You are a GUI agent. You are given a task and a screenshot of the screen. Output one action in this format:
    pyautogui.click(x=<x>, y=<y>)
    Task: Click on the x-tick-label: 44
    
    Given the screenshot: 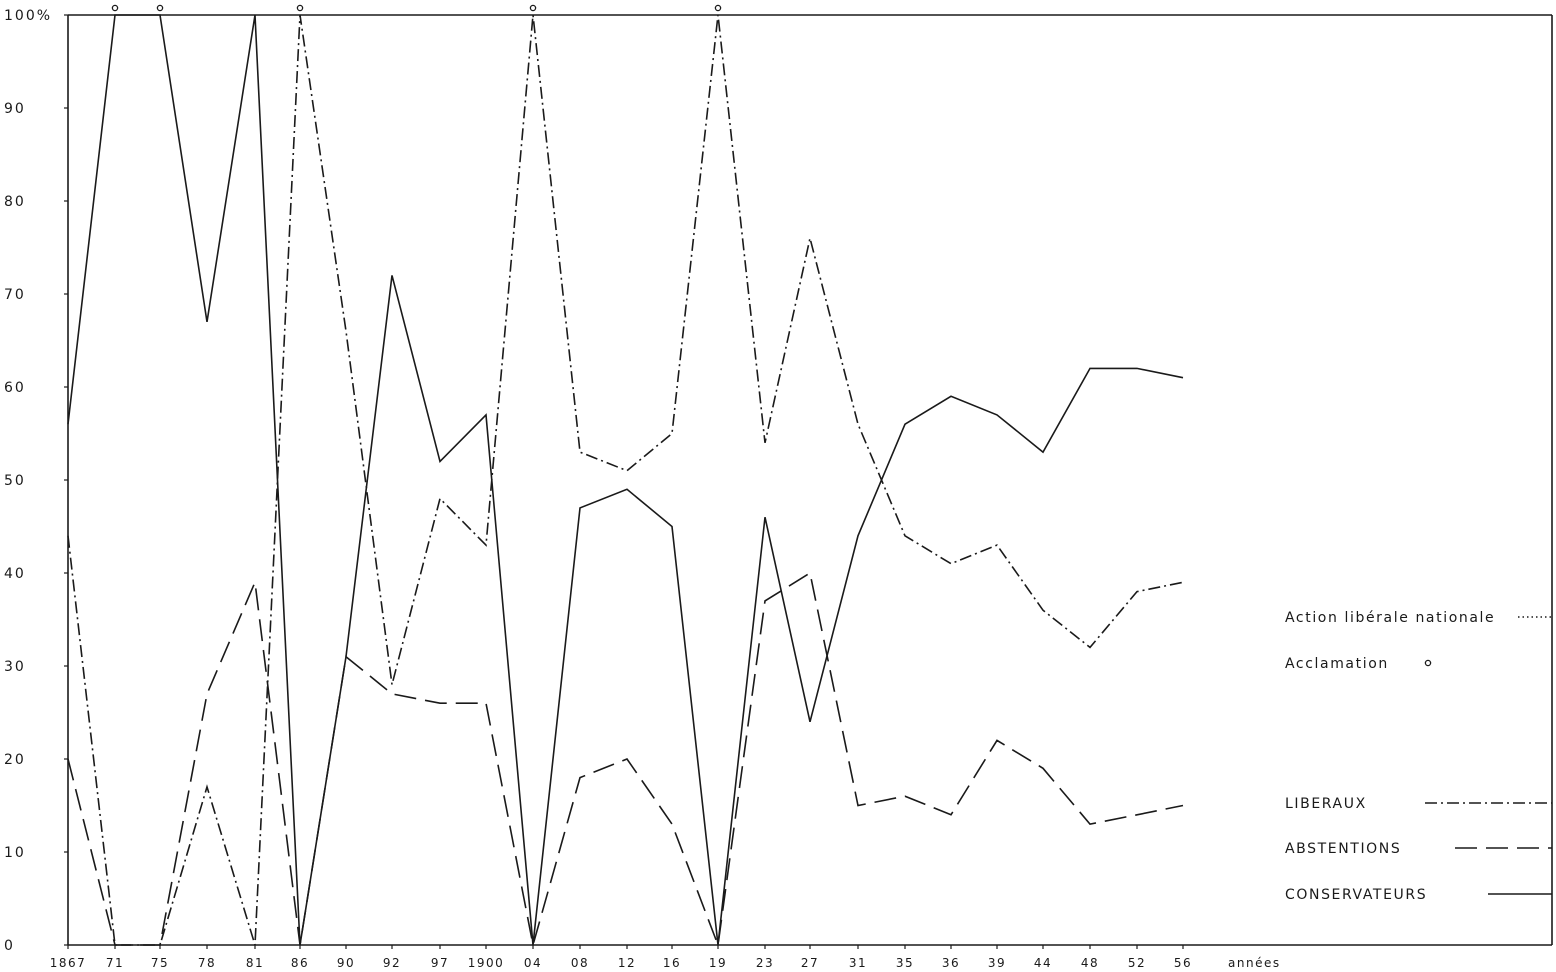 What is the action you would take?
    pyautogui.click(x=1043, y=963)
    